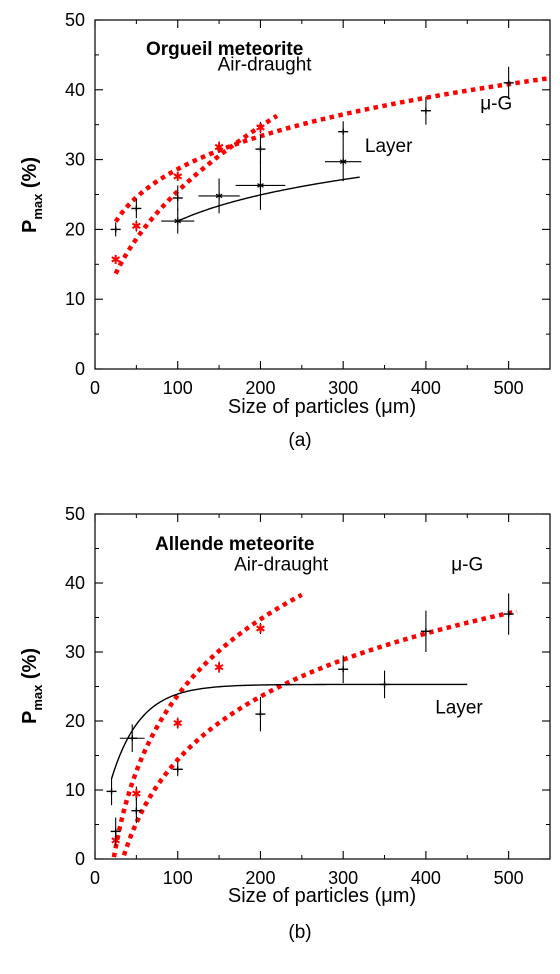  What do you see at coordinates (234, 544) in the screenshot?
I see `chart-title: Allende meteorite` at bounding box center [234, 544].